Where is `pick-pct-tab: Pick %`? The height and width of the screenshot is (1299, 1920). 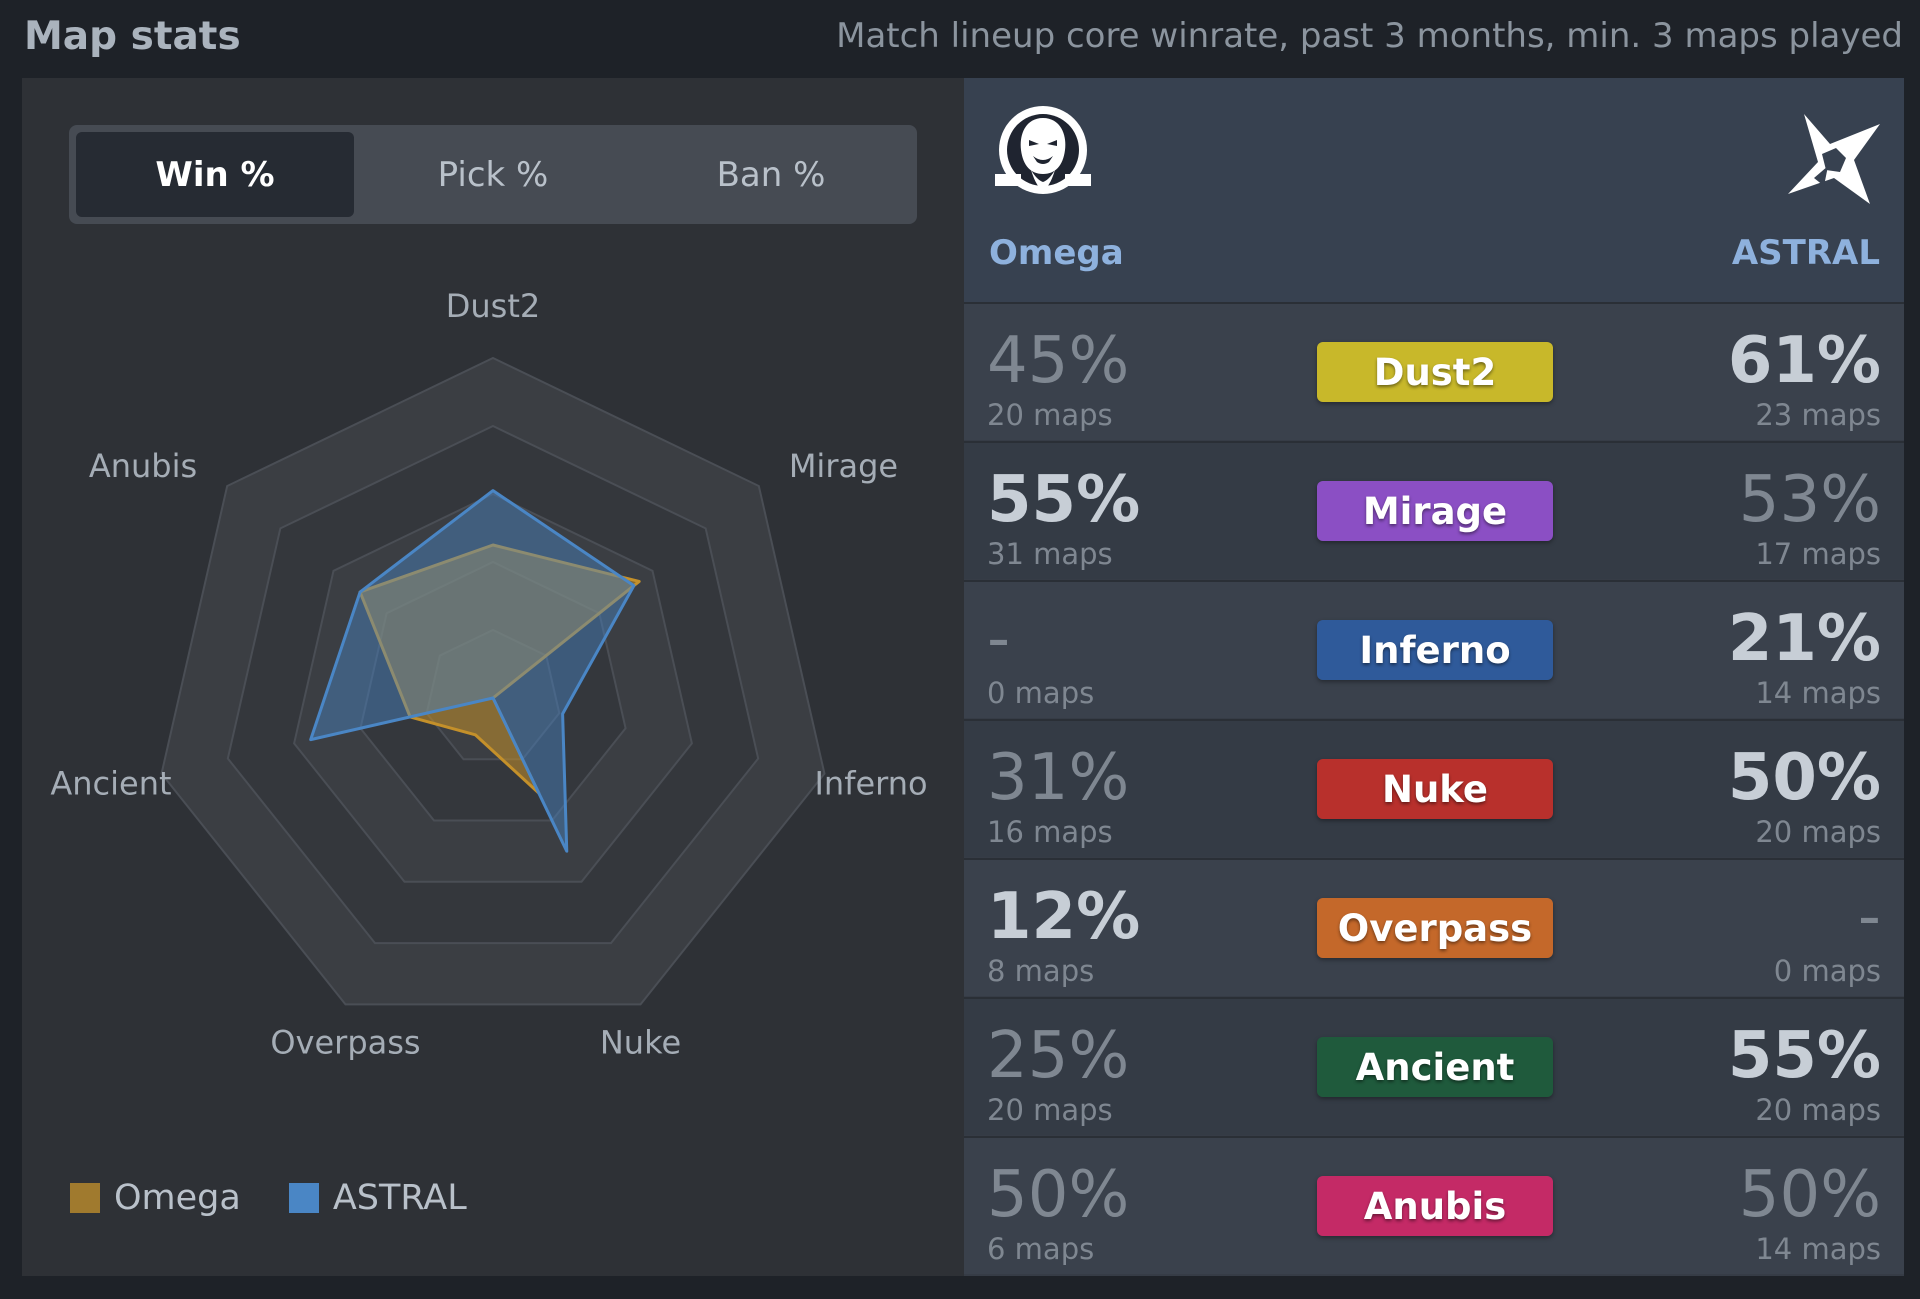 pick-pct-tab: Pick % is located at coordinates (493, 174).